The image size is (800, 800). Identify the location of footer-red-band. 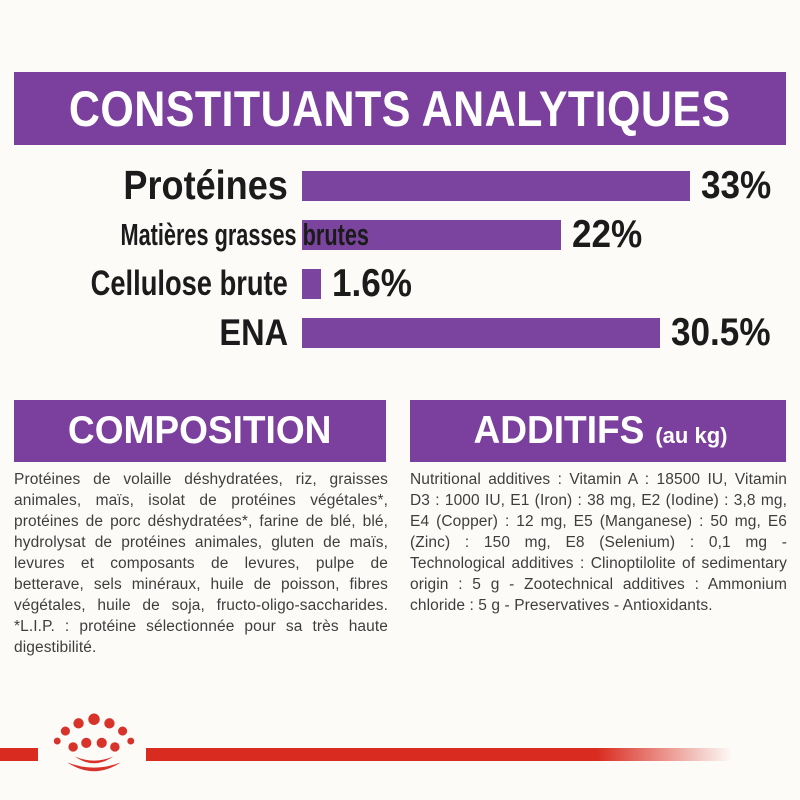
(377, 754).